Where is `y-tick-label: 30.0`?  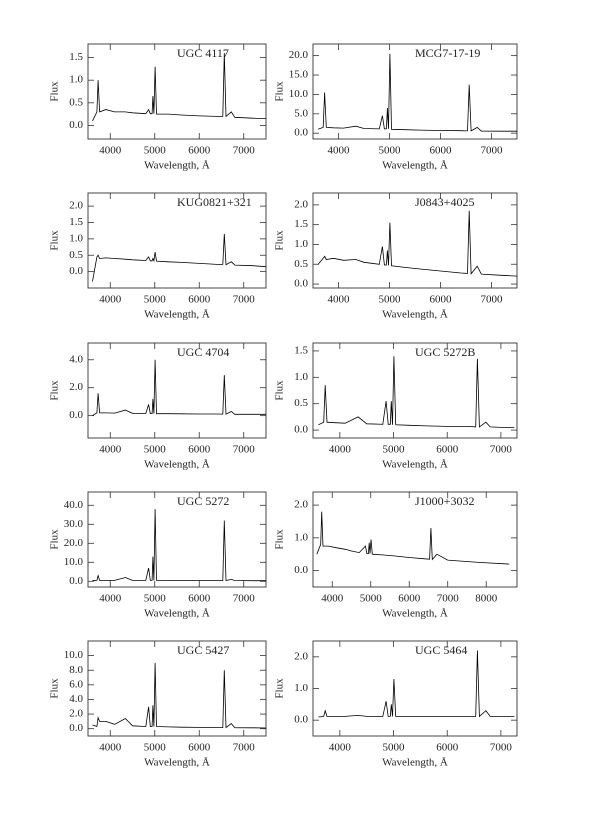 y-tick-label: 30.0 is located at coordinates (74, 524).